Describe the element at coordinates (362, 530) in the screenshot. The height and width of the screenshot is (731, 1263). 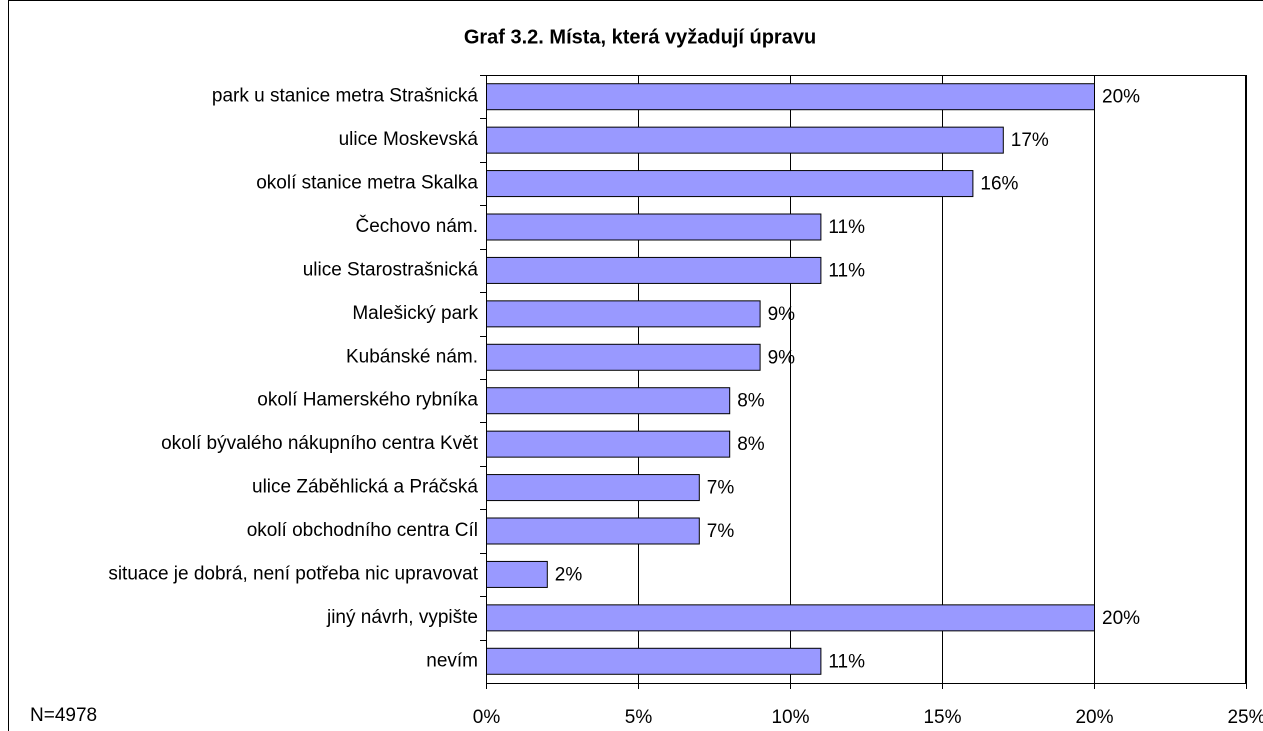
I see `y-tick-label: okolí obchodního centra Cíl` at that location.